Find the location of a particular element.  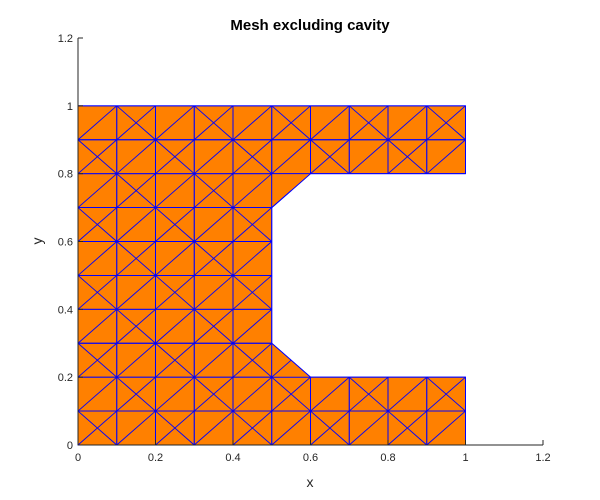

x-ticks: 0 0.2 0.4 0.6 0.8 1 1.2 is located at coordinates (313, 452).